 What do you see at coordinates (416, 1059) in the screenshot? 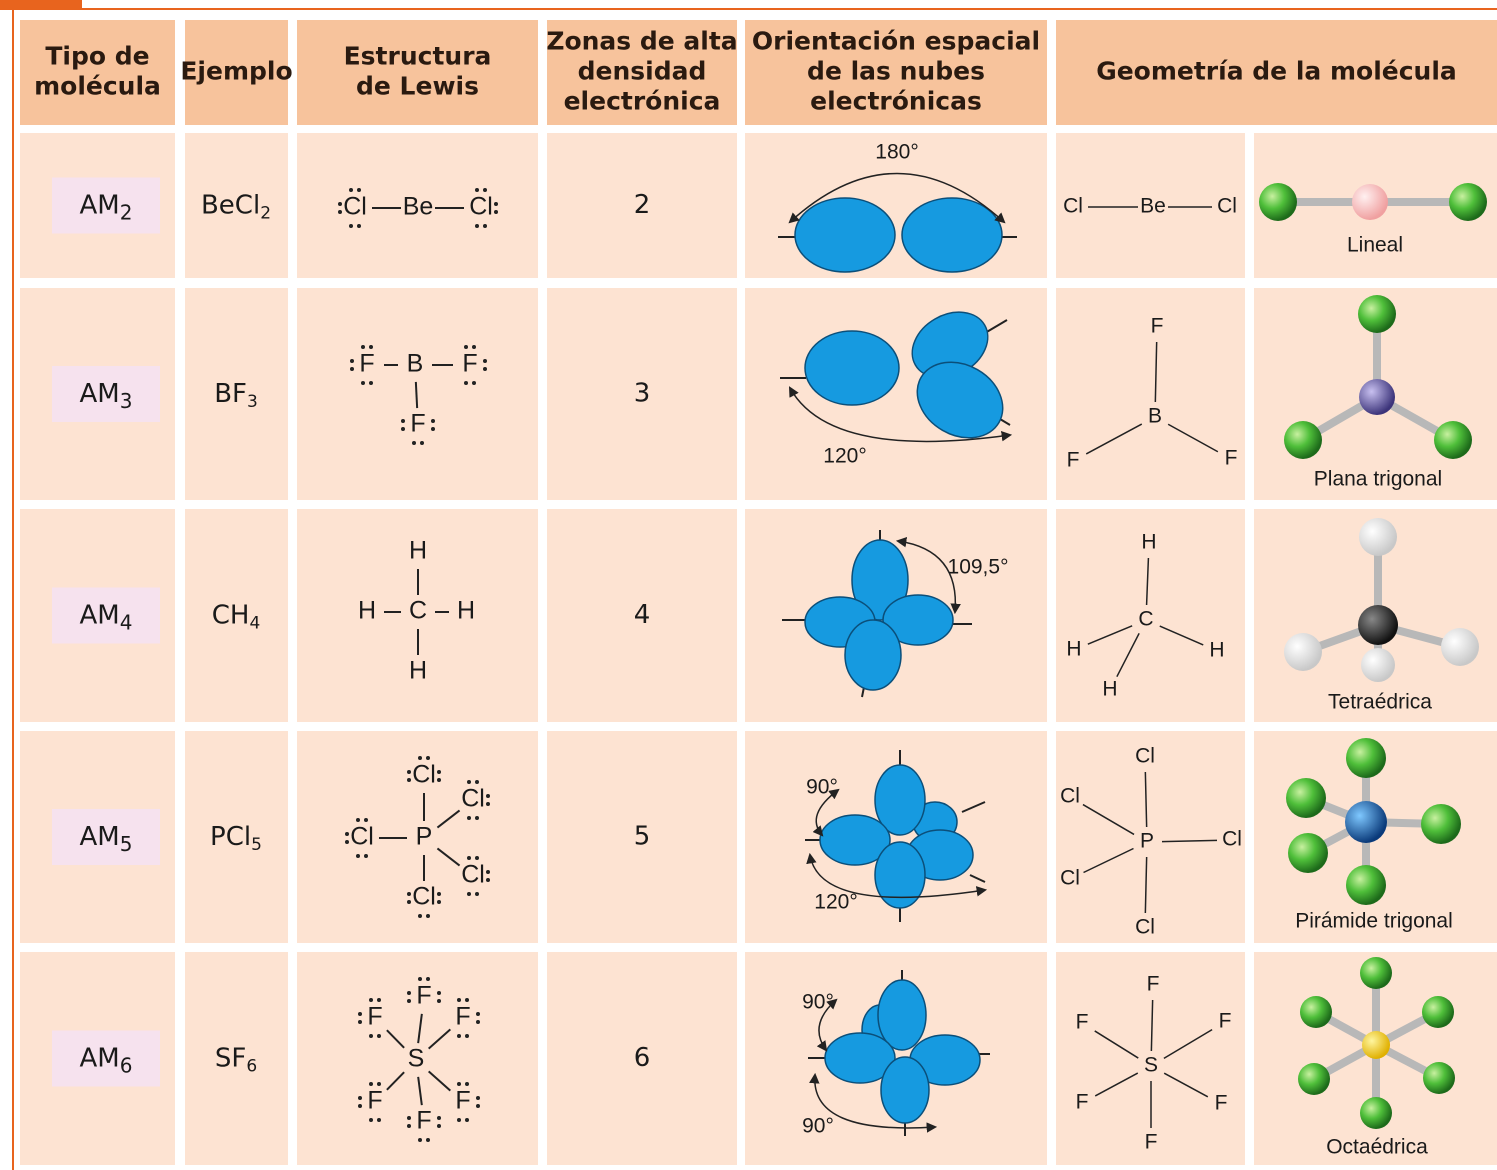
I see `lewis-atom: S` at bounding box center [416, 1059].